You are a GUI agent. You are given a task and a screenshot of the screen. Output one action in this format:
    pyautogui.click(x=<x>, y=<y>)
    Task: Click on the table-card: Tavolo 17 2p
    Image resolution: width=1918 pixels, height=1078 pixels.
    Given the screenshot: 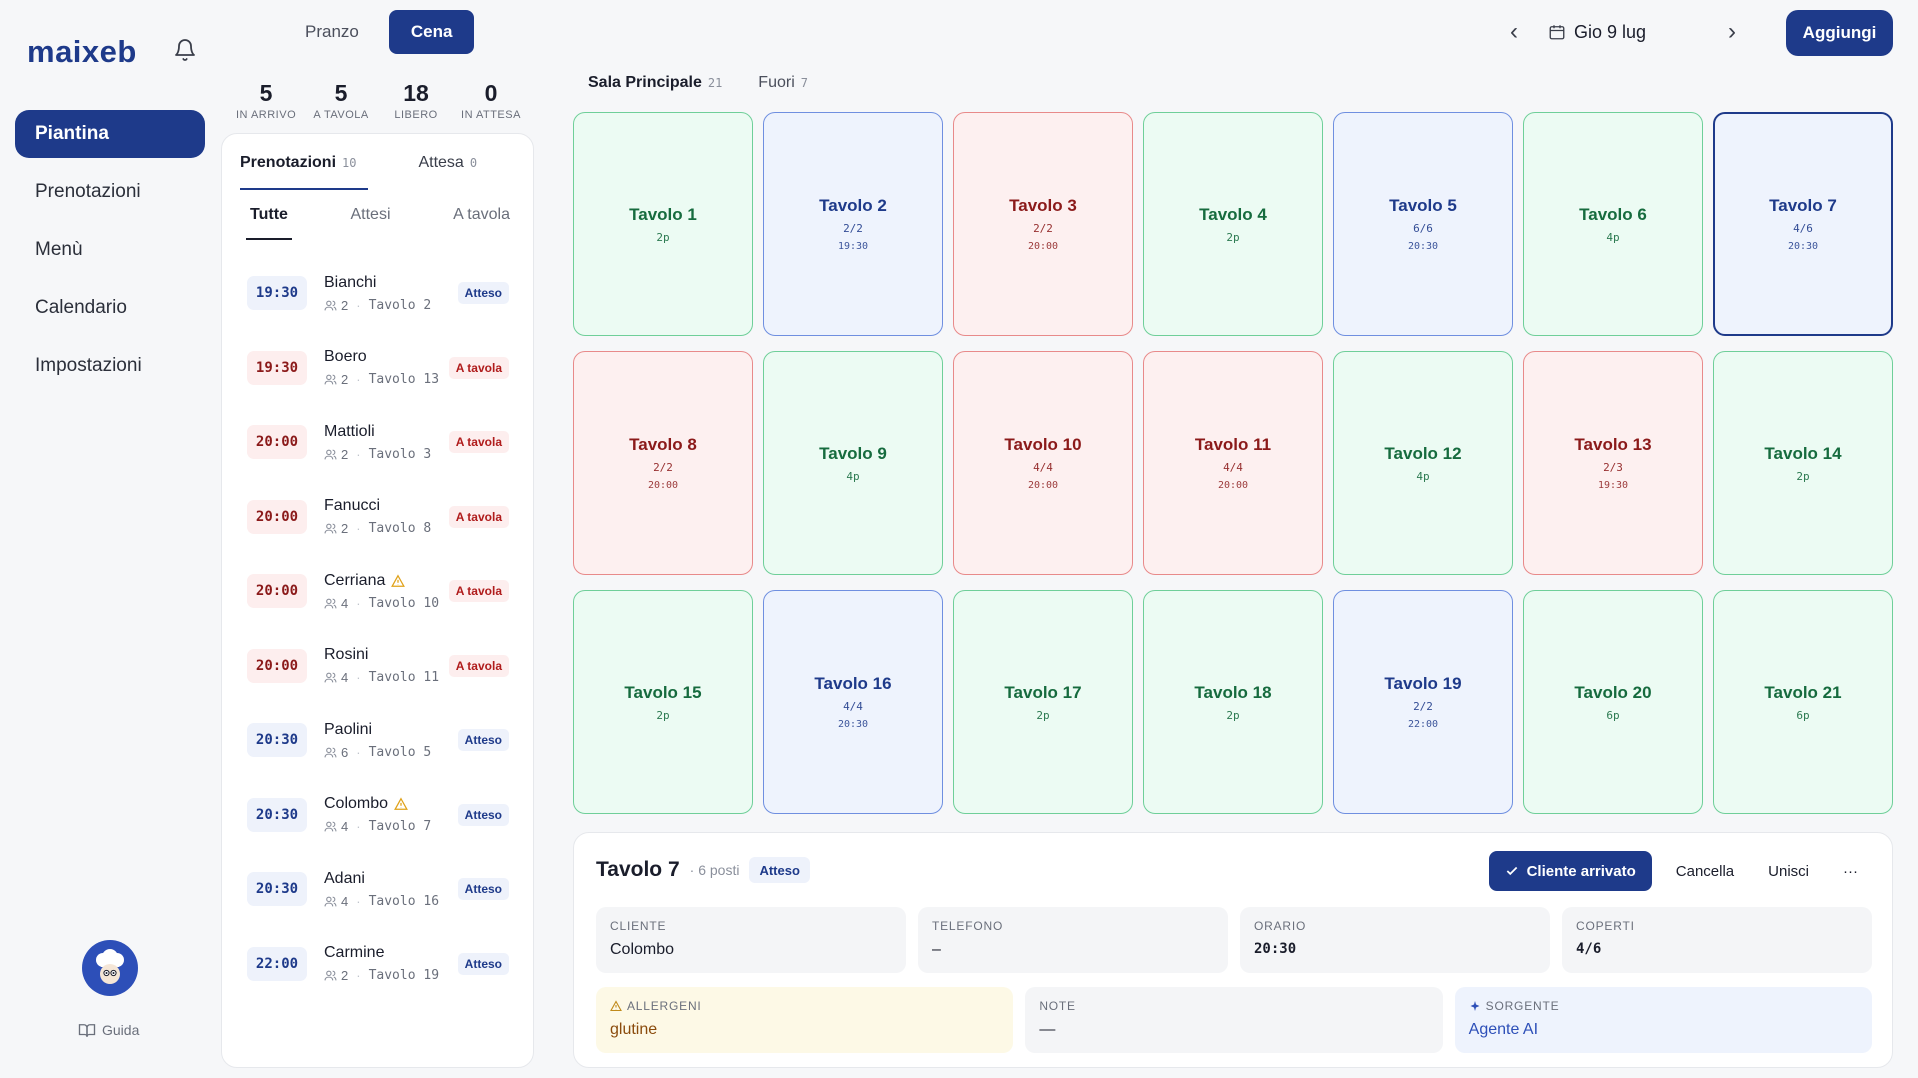 What is the action you would take?
    pyautogui.click(x=1043, y=702)
    